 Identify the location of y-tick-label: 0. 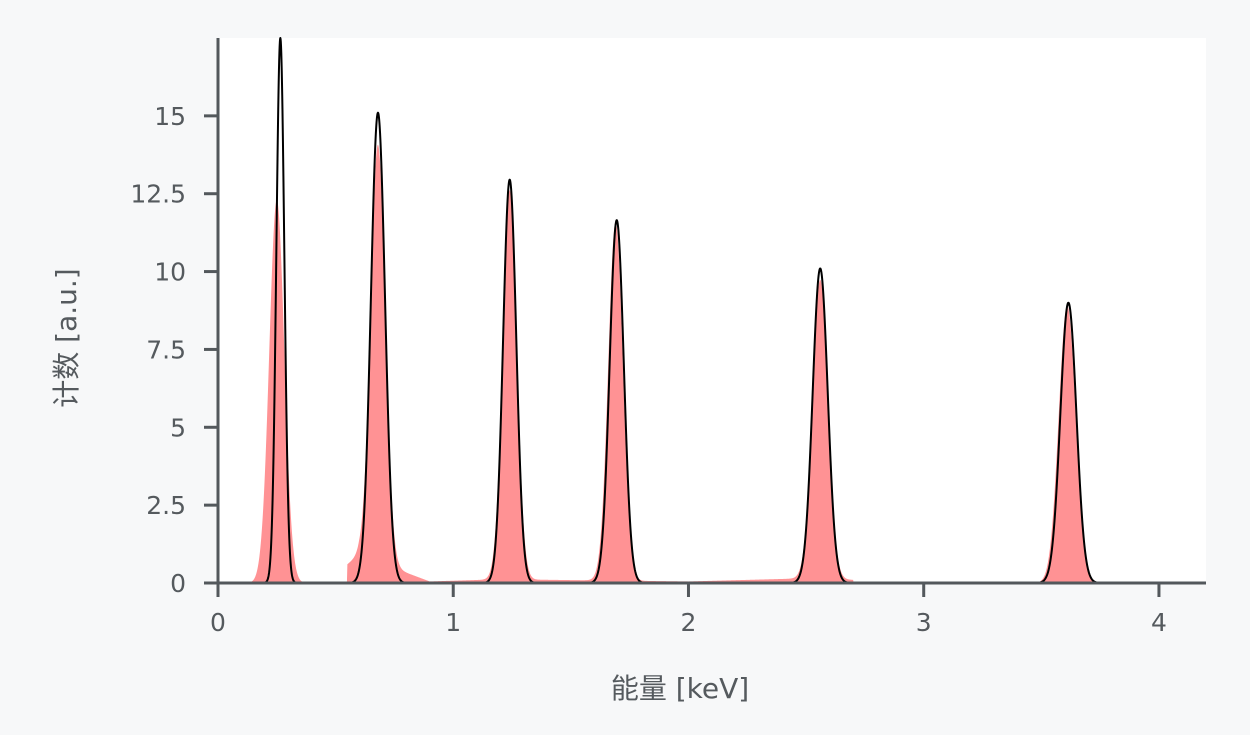
(178, 583).